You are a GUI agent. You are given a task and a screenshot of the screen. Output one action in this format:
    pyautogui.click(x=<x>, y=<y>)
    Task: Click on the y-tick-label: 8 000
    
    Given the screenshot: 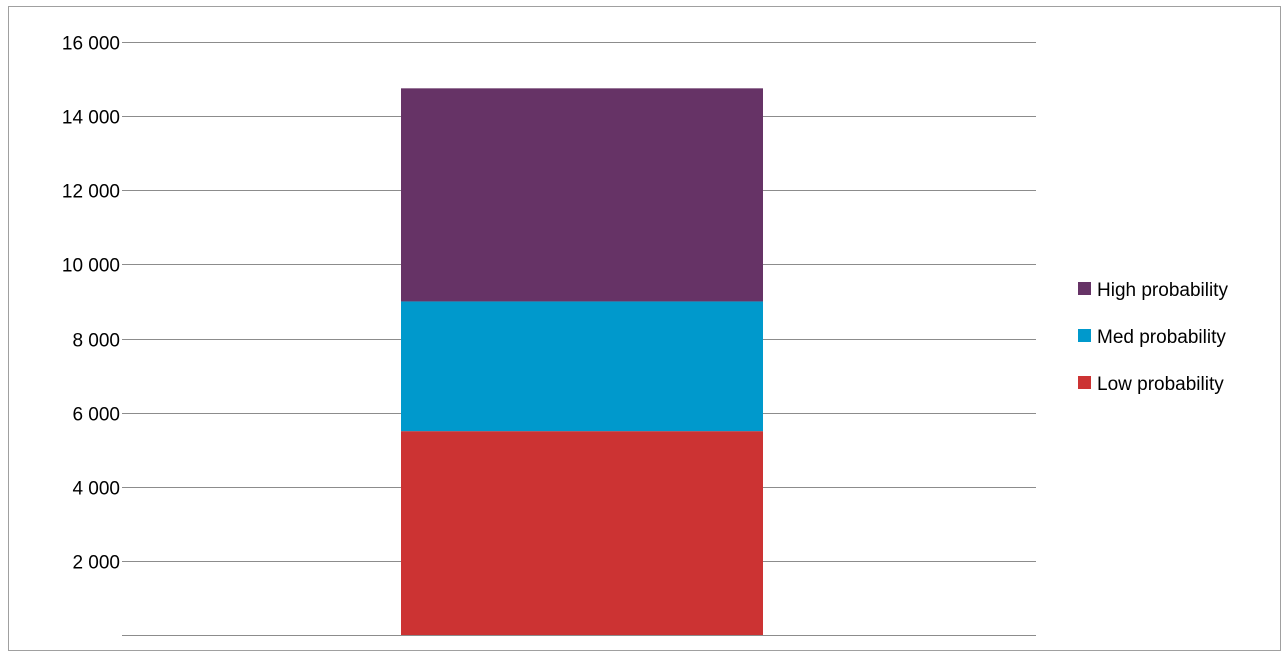 What is the action you would take?
    pyautogui.click(x=96, y=341)
    